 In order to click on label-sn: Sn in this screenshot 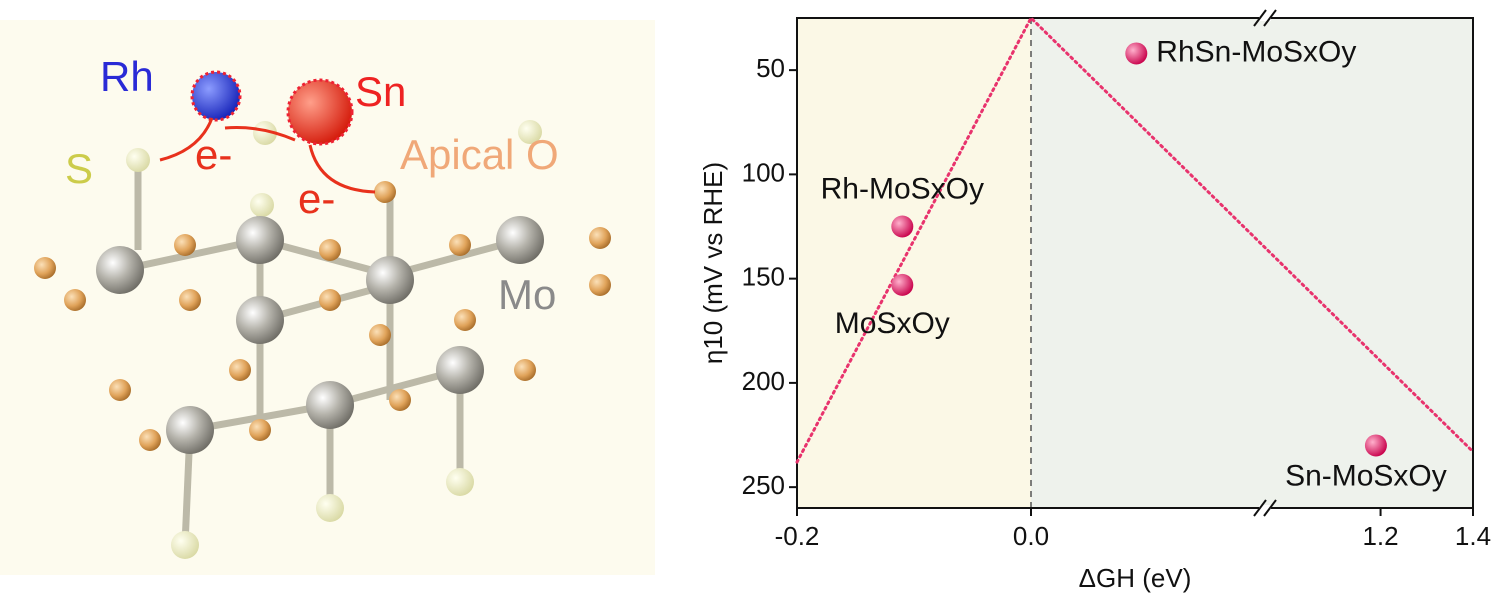, I will do `click(380, 91)`.